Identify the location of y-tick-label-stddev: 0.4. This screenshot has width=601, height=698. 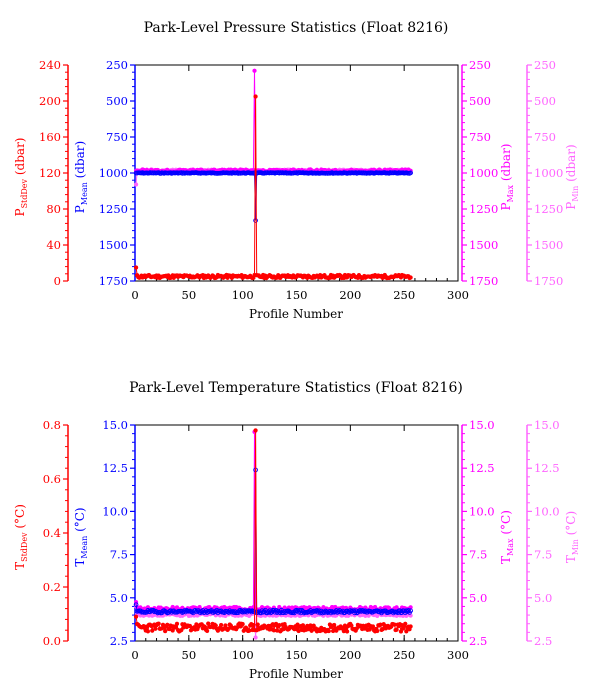
(52, 533).